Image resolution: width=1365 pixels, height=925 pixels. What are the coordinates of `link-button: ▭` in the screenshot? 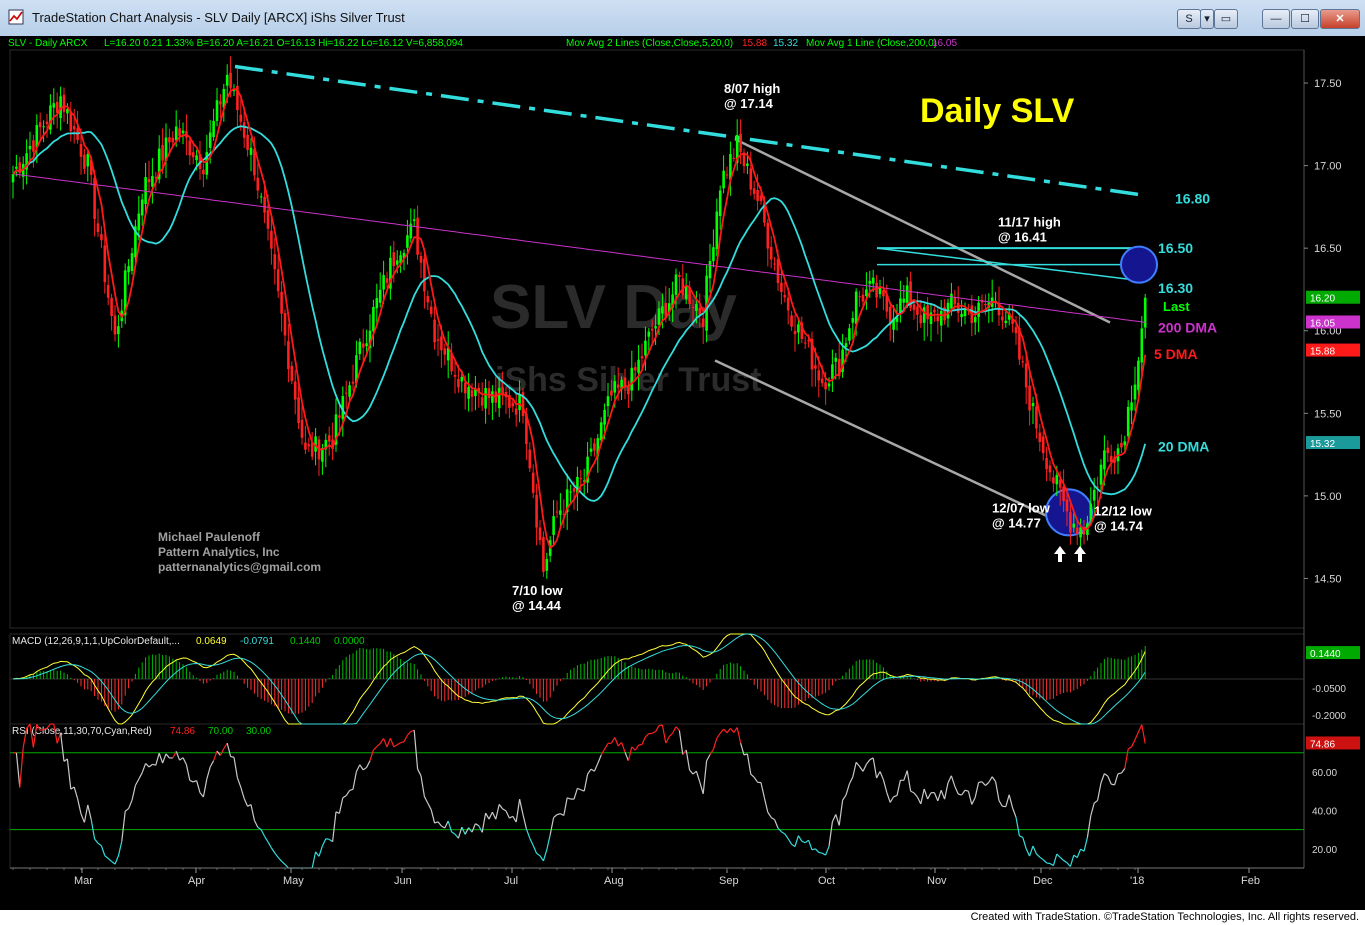 It's located at (1226, 19).